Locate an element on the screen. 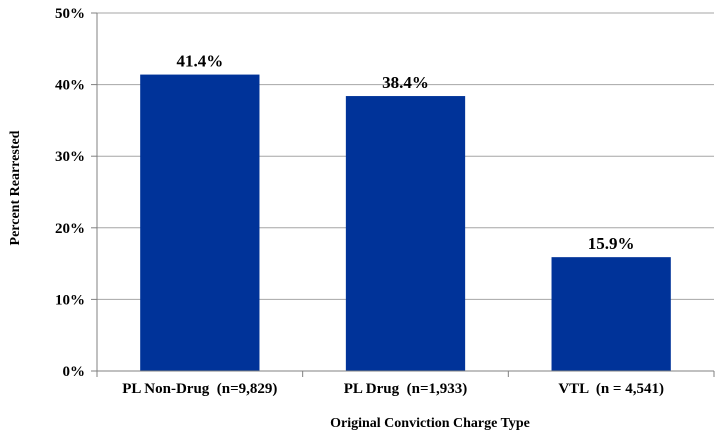 This screenshot has width=723, height=434. y-axis-title: Percent Rearrested is located at coordinates (15, 187).